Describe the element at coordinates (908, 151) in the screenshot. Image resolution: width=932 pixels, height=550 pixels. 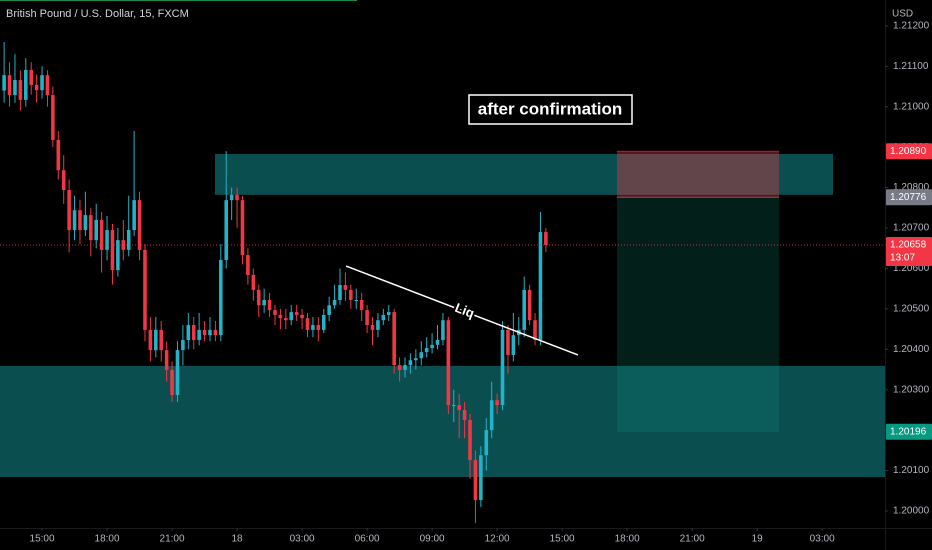
I see `stop-badge-label: 1.20890` at that location.